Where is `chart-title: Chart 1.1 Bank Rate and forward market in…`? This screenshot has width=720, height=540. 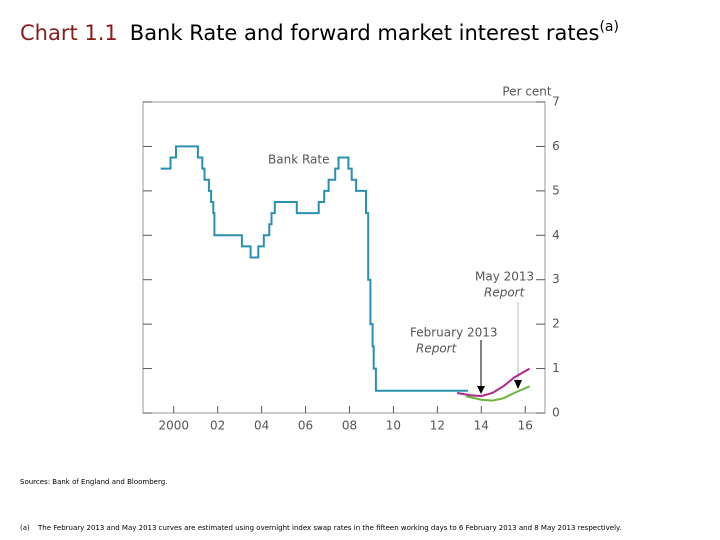
chart-title: Chart 1.1 Bank Rate and forward market in… is located at coordinates (319, 32).